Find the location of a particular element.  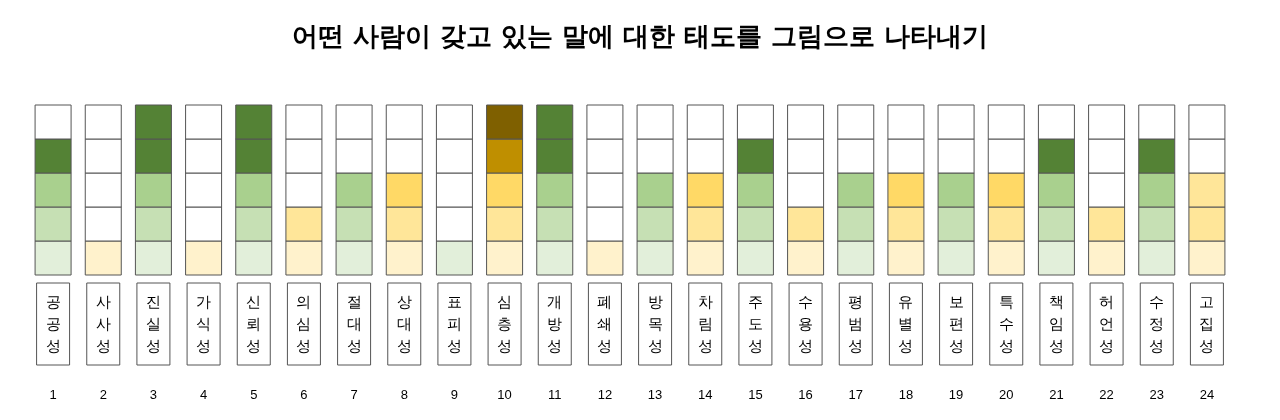

text: 4 is located at coordinates (203, 394).